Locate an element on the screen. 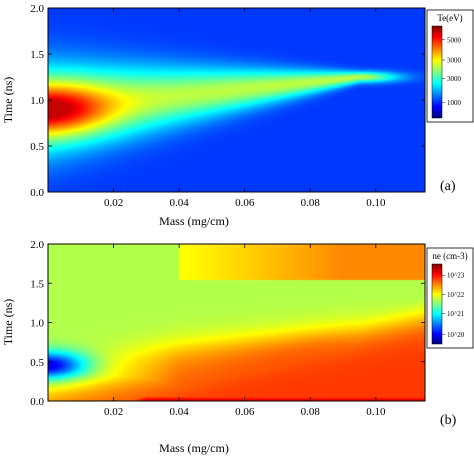 This screenshot has height=470, width=474. colorbar-title-a: Te(eV) is located at coordinates (449, 18).